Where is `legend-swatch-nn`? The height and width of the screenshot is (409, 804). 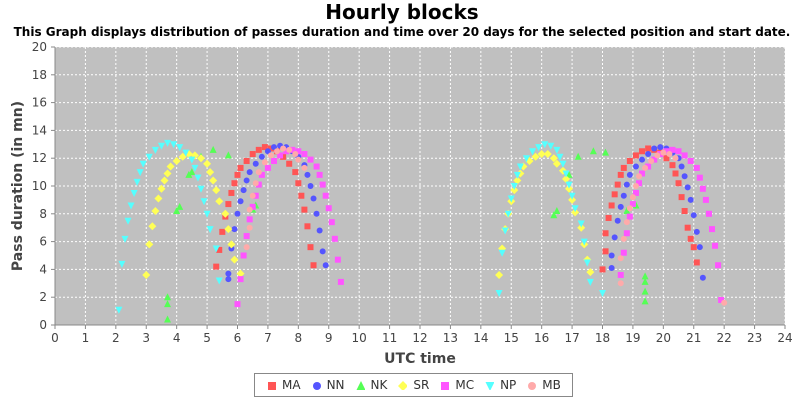
legend-swatch-nn is located at coordinates (316, 386).